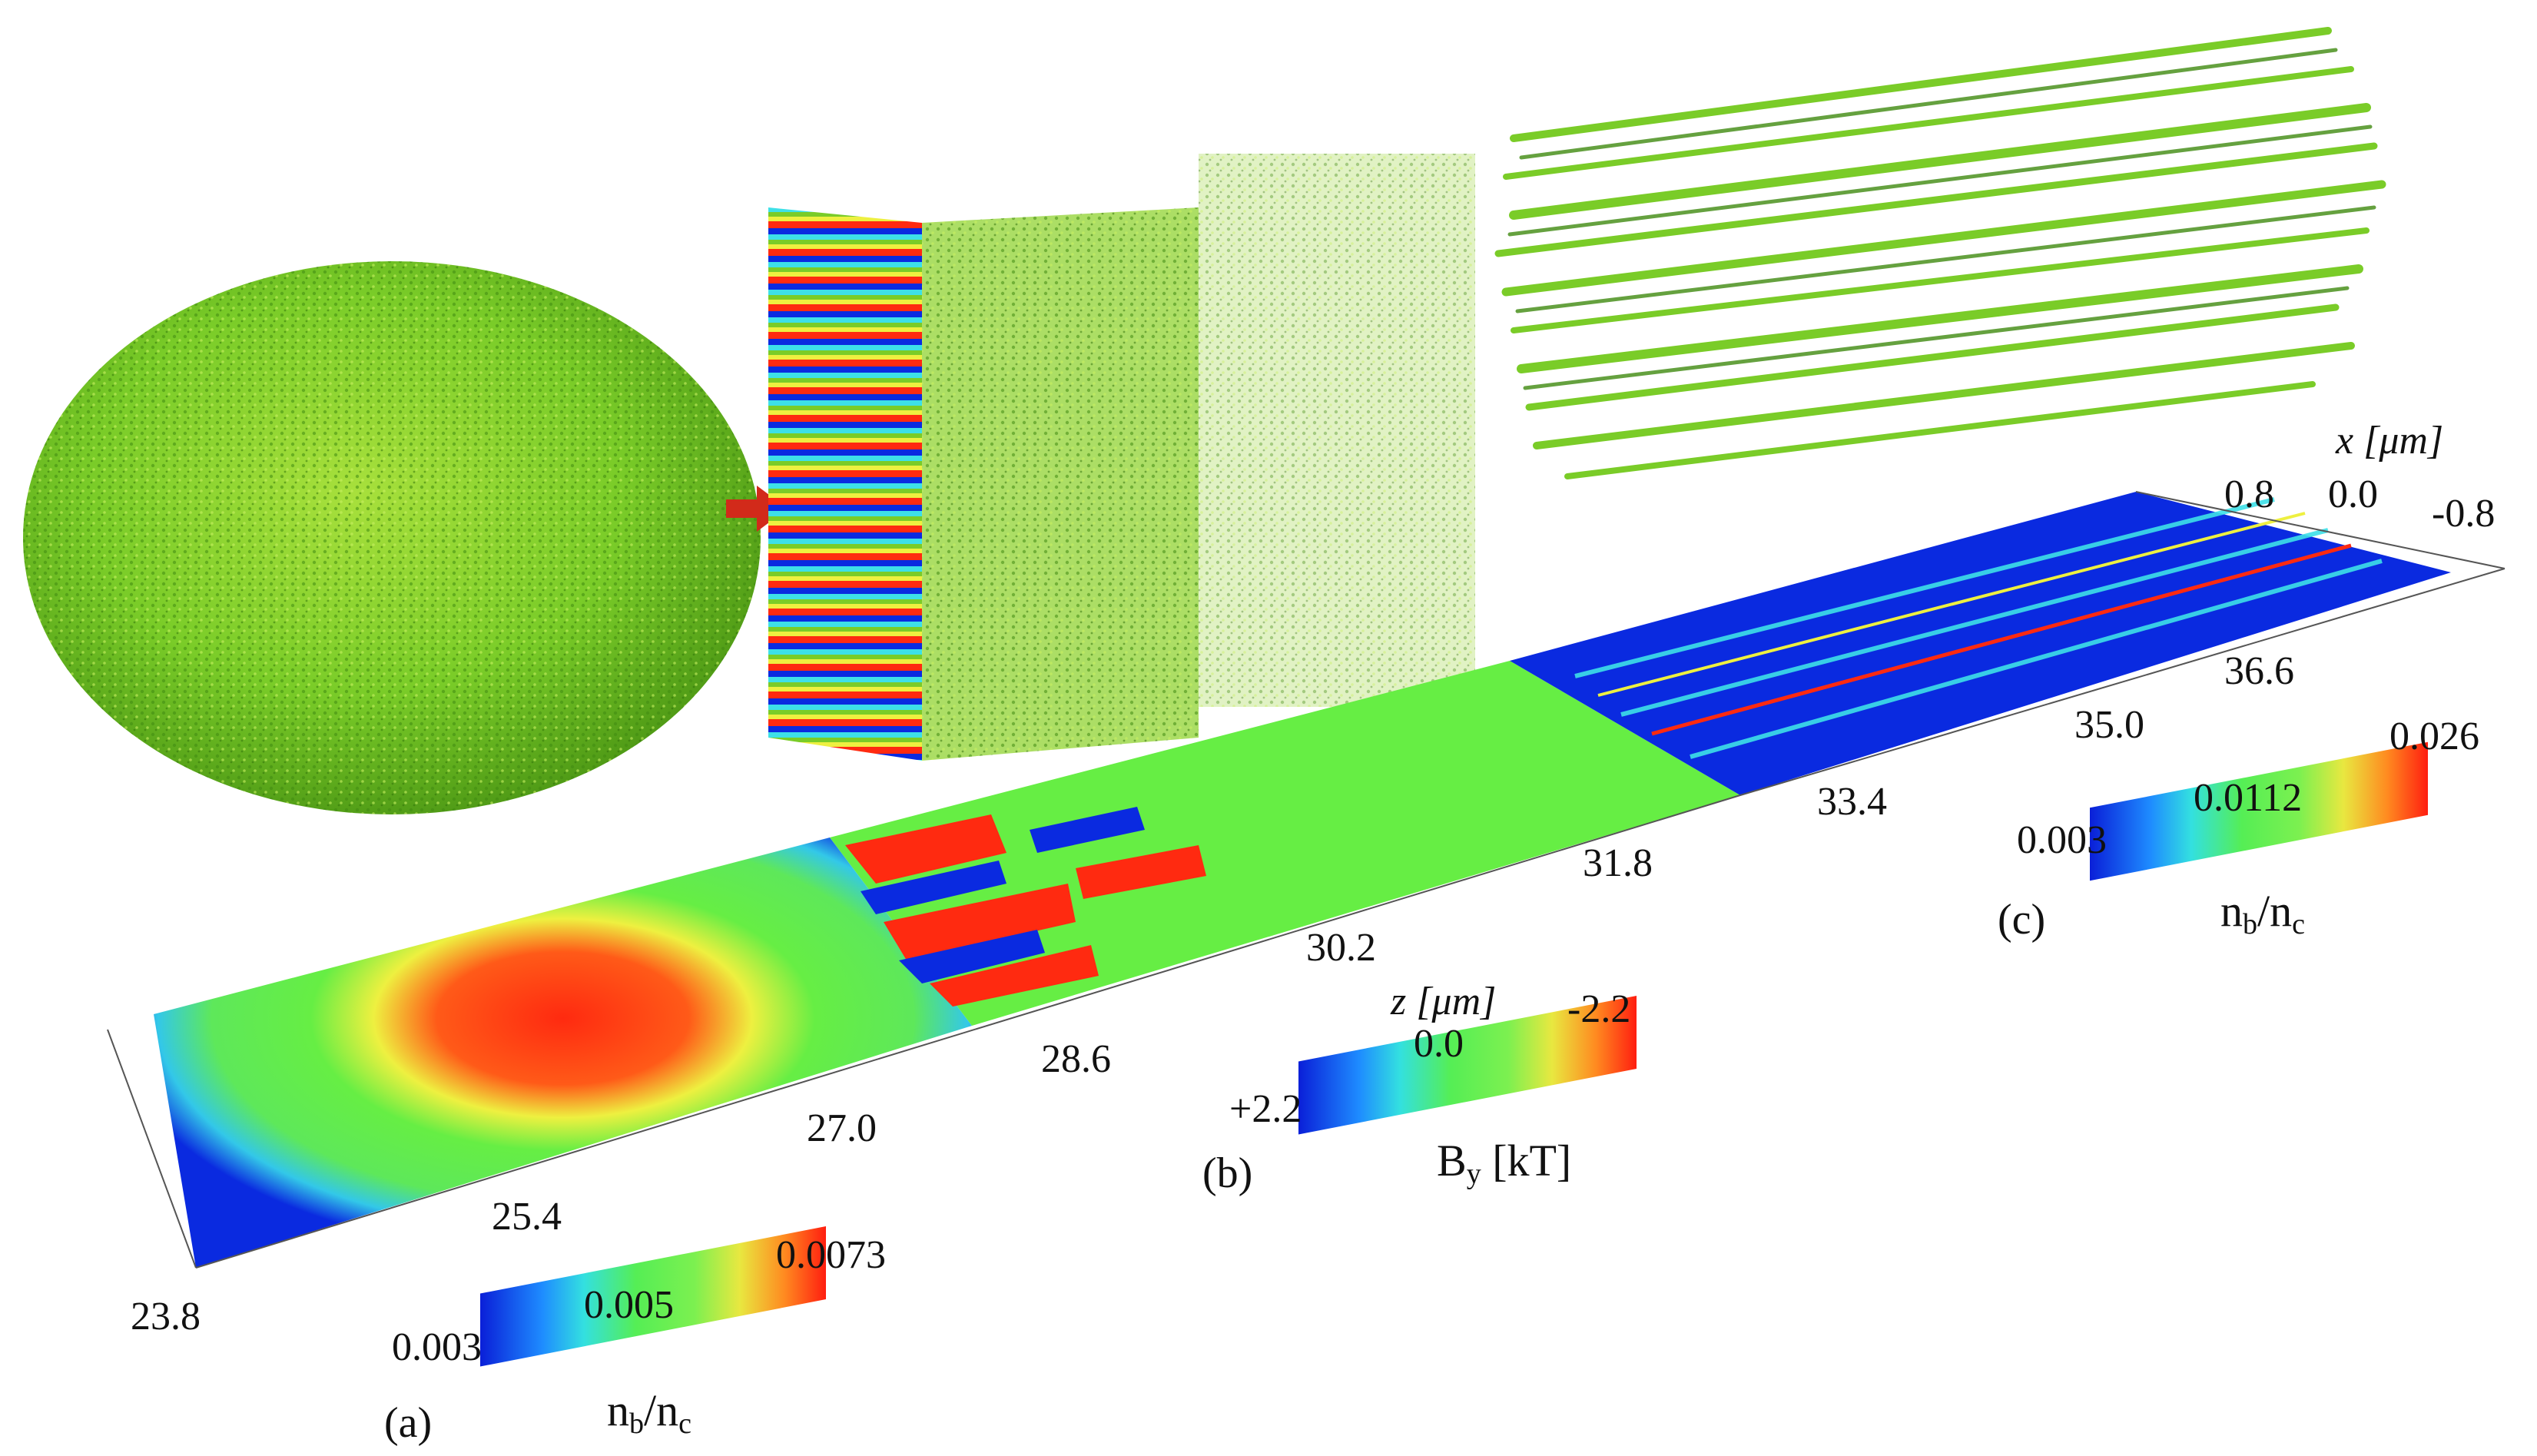  I want to click on z-tick-label: 25.4, so click(527, 1217).